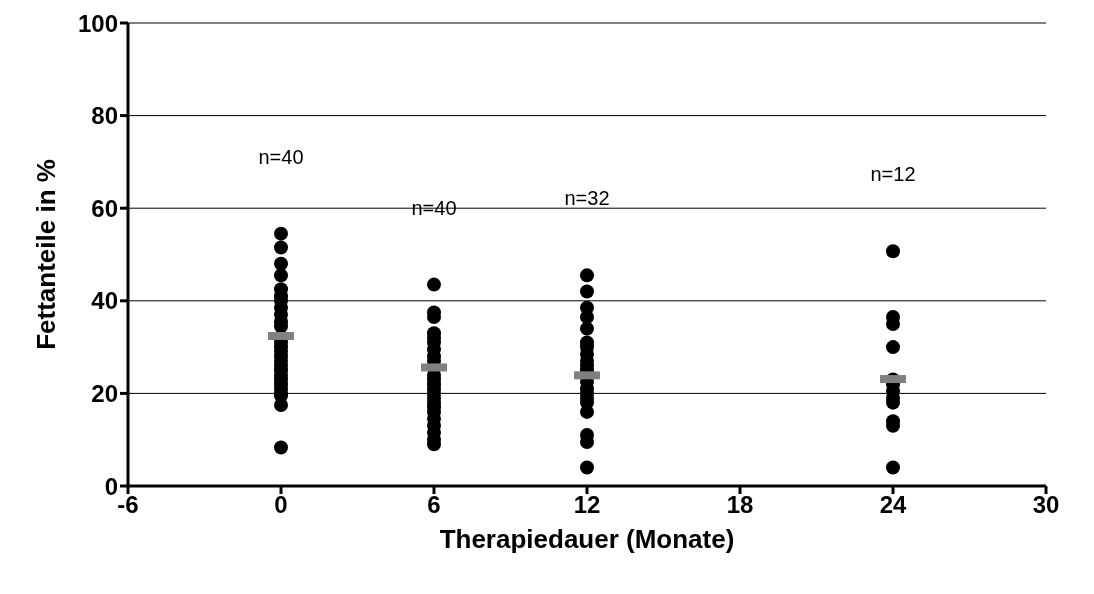 The height and width of the screenshot is (594, 1094). Describe the element at coordinates (104, 116) in the screenshot. I see `y-tick-label: 80` at that location.